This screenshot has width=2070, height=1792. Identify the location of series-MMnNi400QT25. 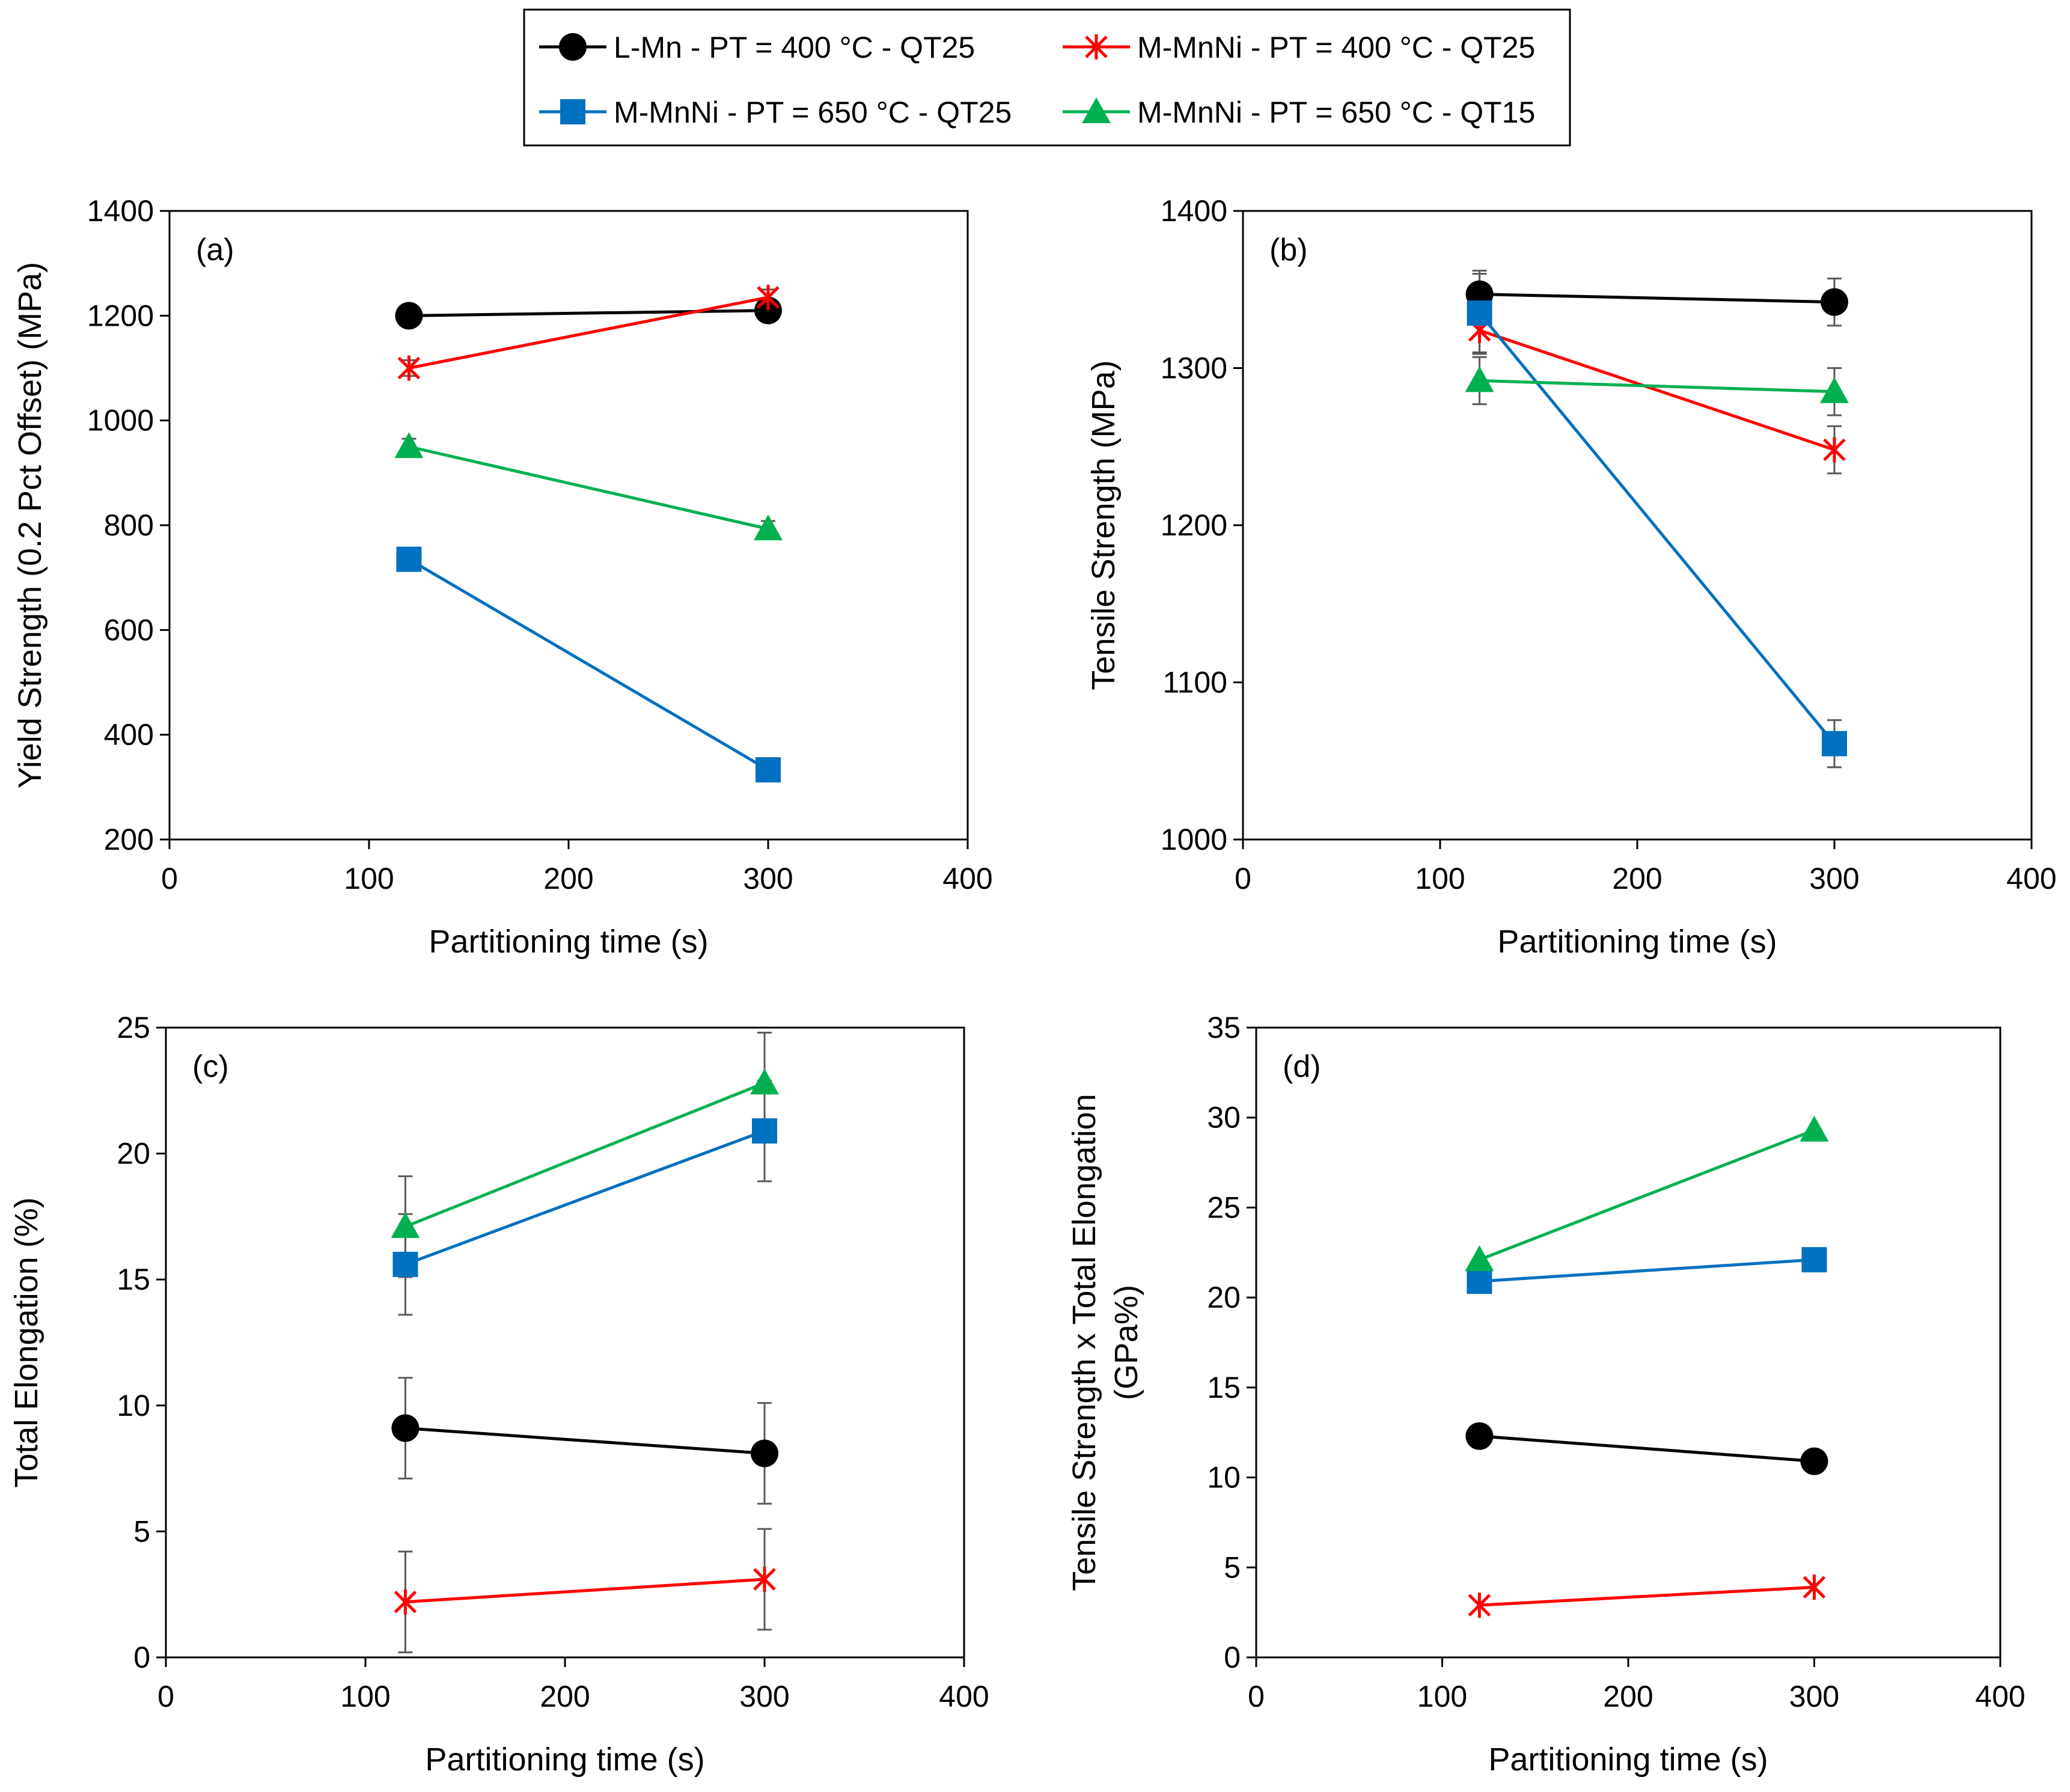
(588, 332).